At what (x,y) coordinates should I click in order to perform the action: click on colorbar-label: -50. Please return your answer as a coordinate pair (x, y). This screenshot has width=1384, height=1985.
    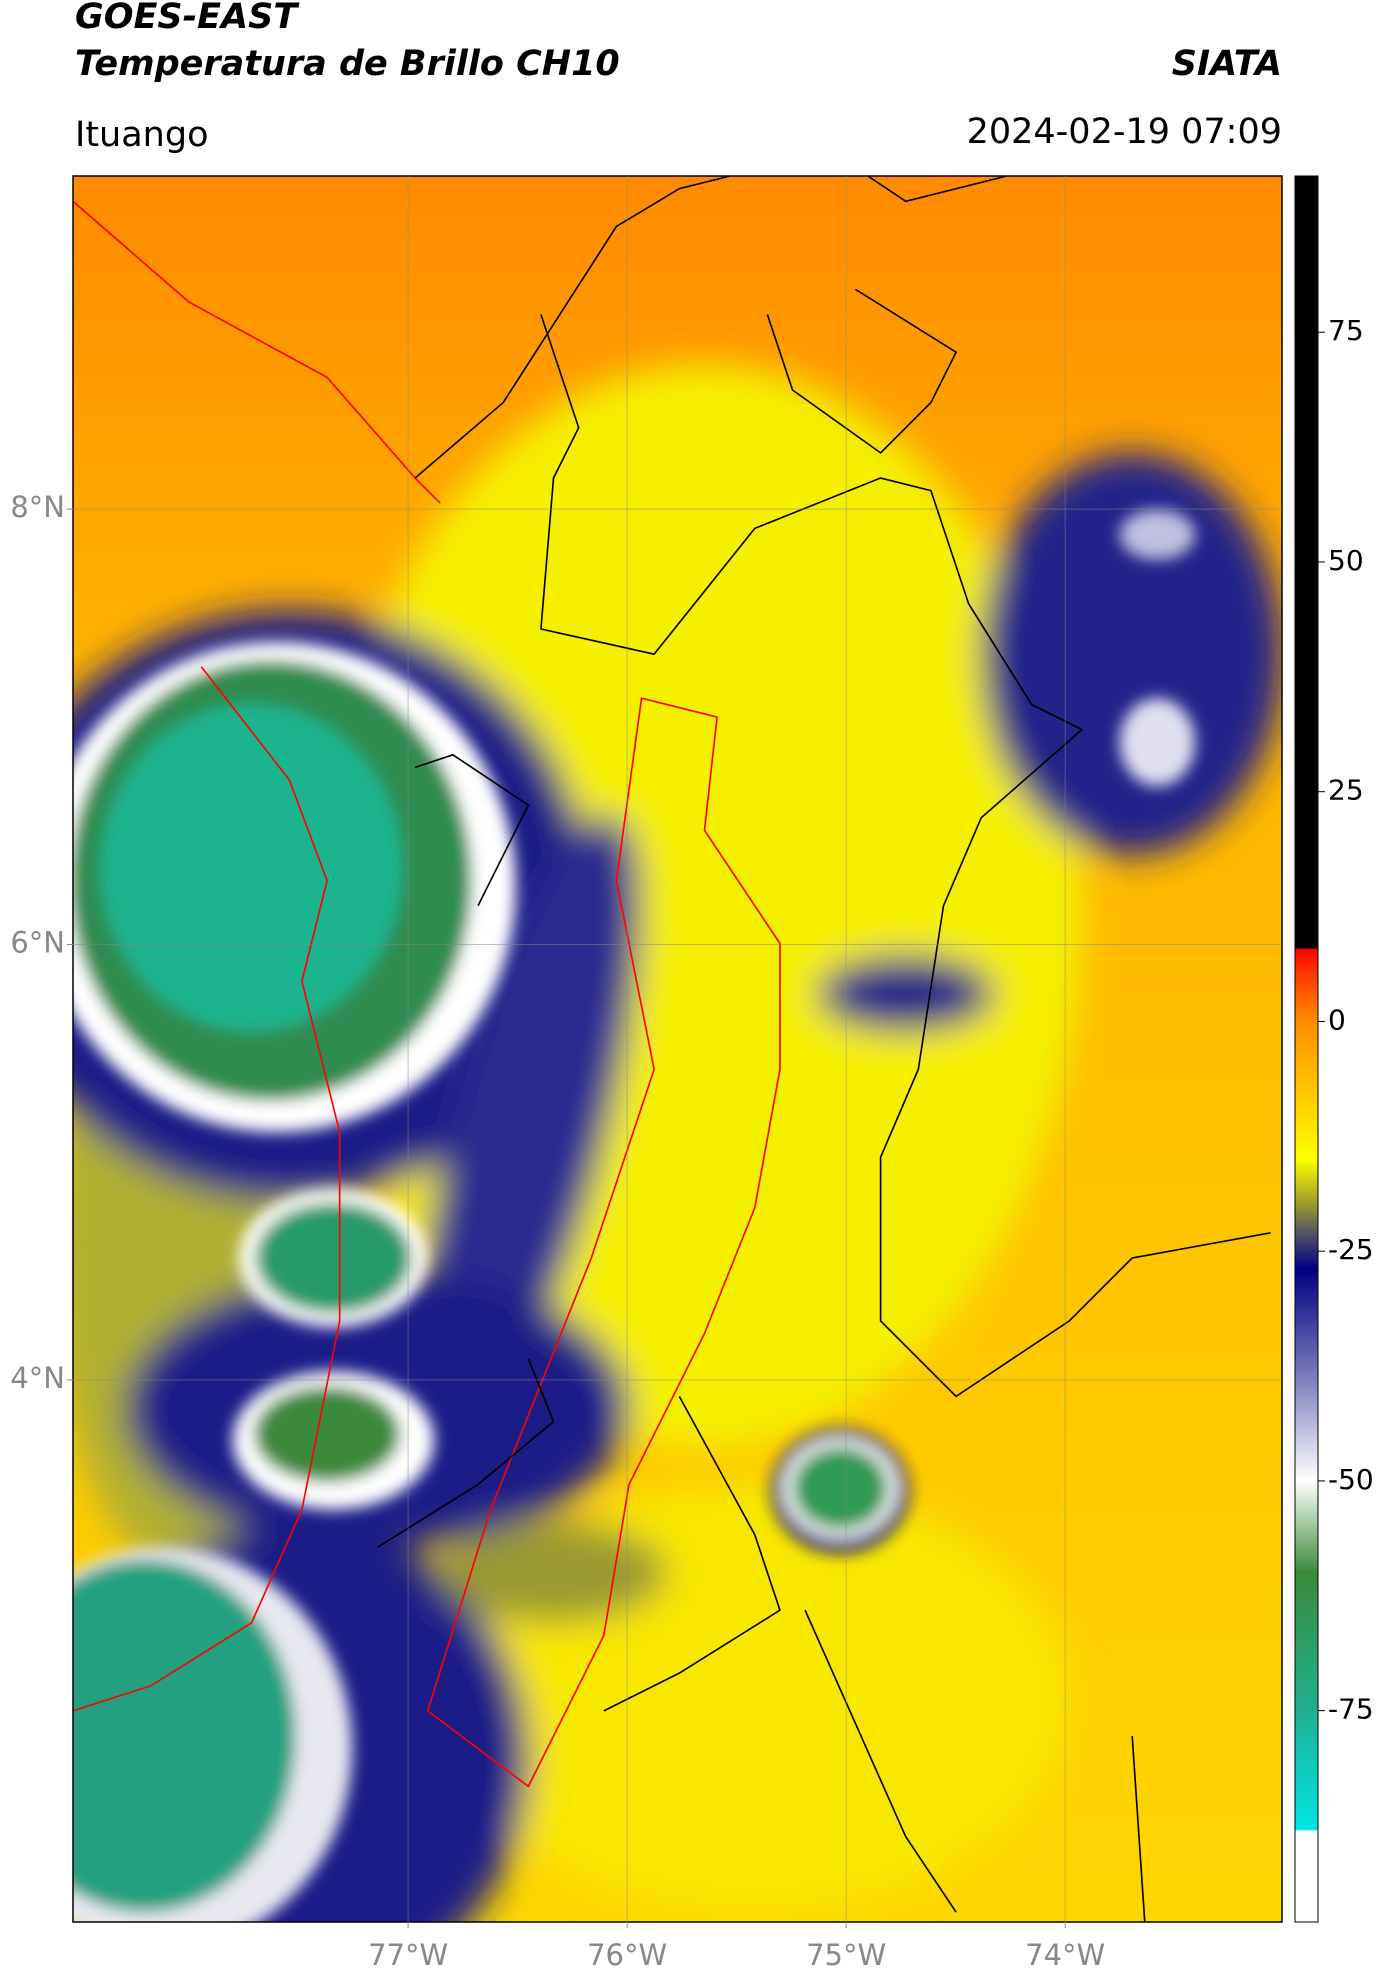
    Looking at the image, I should click on (1351, 1479).